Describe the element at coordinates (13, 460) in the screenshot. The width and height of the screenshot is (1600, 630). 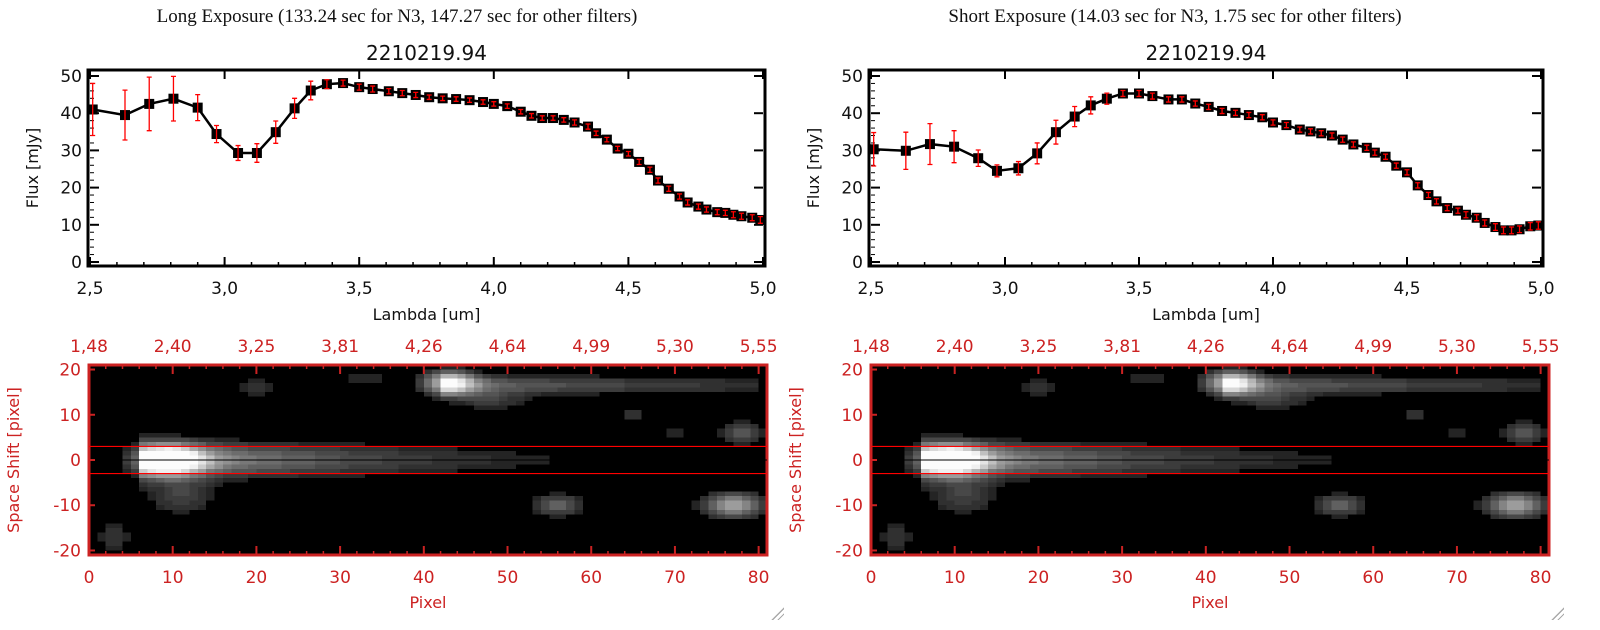
I see `y-axis-label: Space Shift [pixel]` at that location.